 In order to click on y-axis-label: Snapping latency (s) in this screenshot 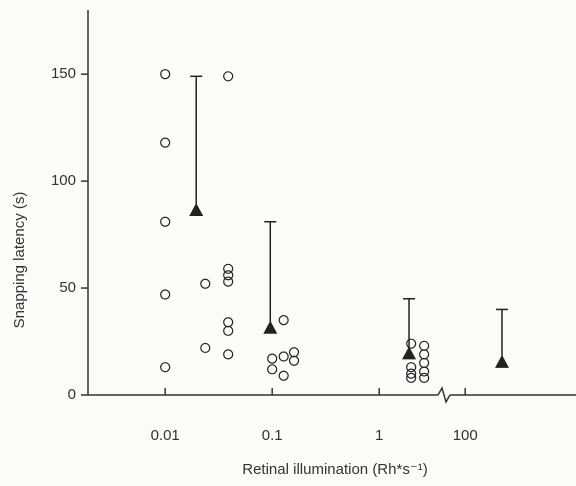, I will do `click(19, 260)`.